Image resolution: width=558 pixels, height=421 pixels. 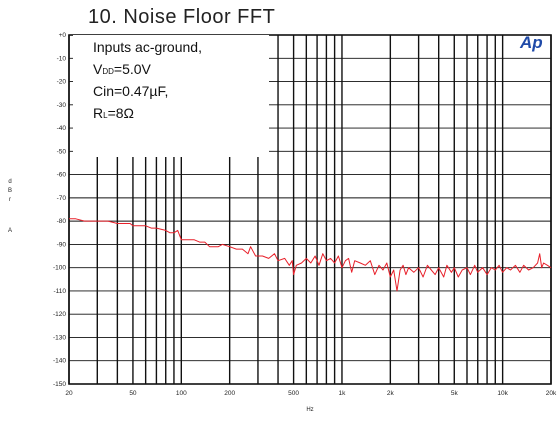 I want to click on x-tick-label: 200, so click(x=229, y=393).